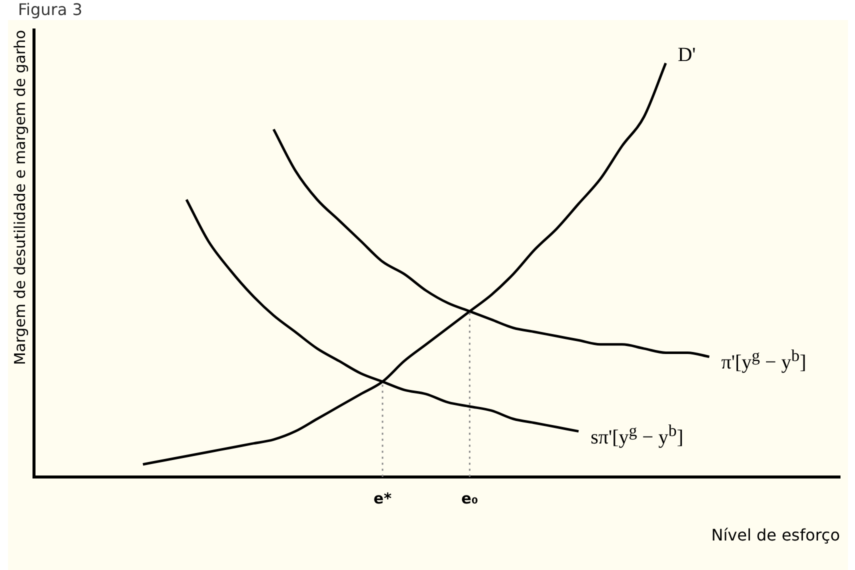 The image size is (855, 570). Describe the element at coordinates (763, 360) in the screenshot. I see `series-label: π'[y$^{g}$ − y$^{b}$]` at that location.